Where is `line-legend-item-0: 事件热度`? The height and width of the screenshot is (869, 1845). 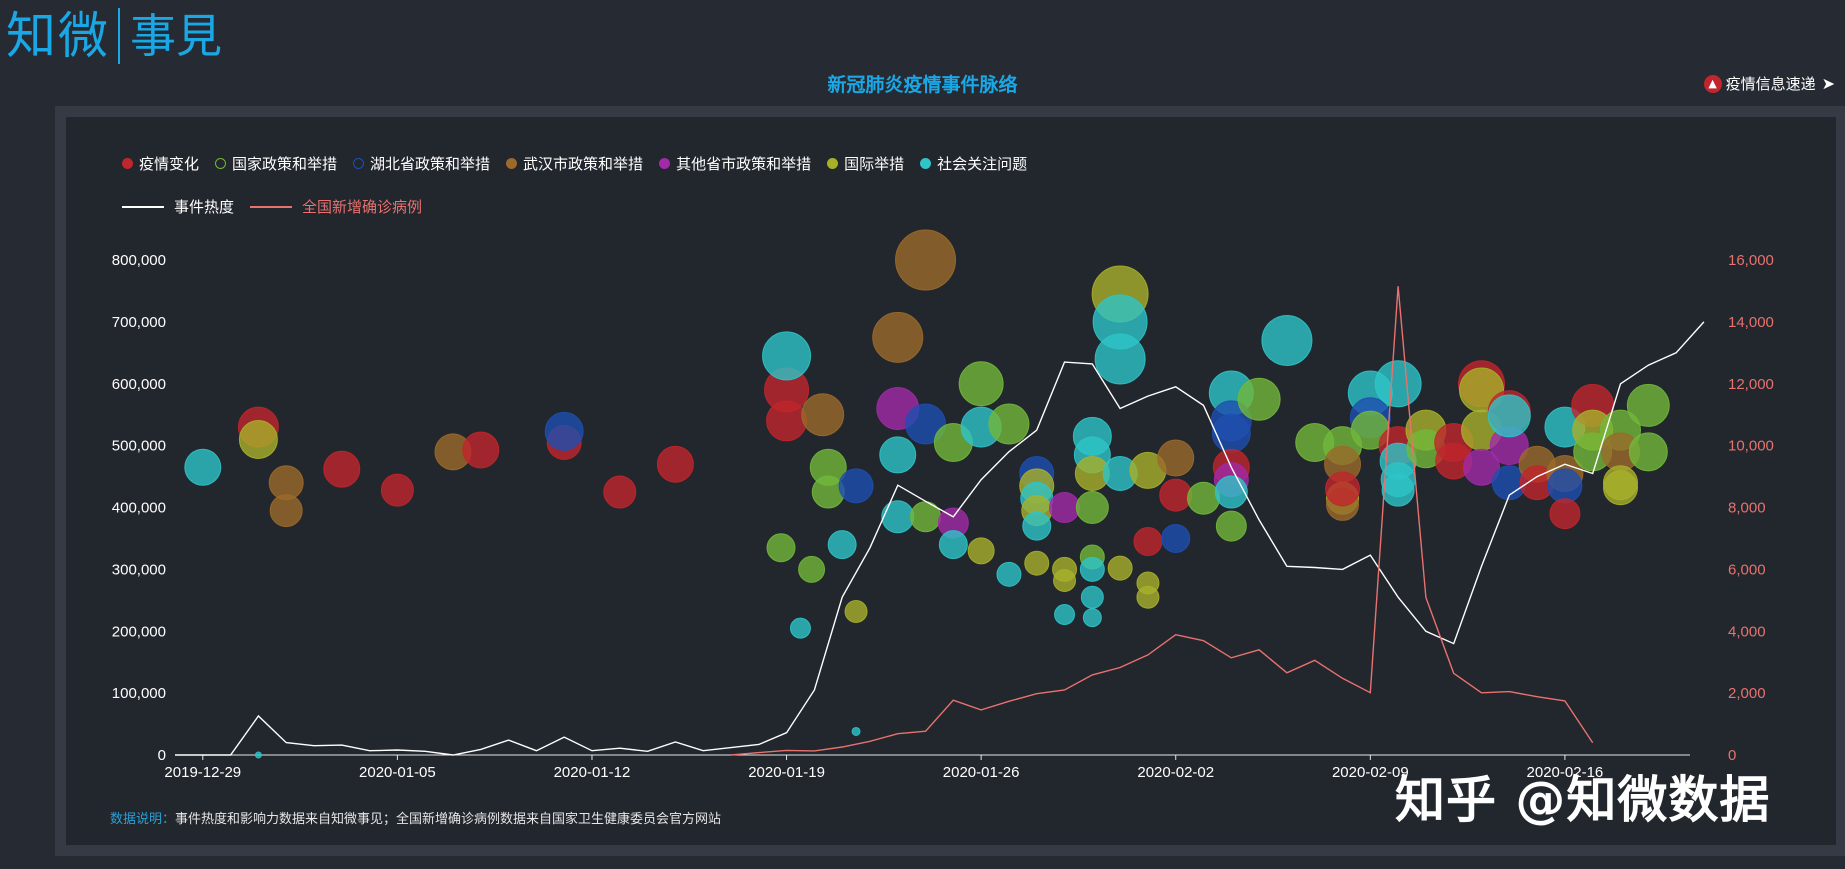 line-legend-item-0: 事件热度 is located at coordinates (178, 206).